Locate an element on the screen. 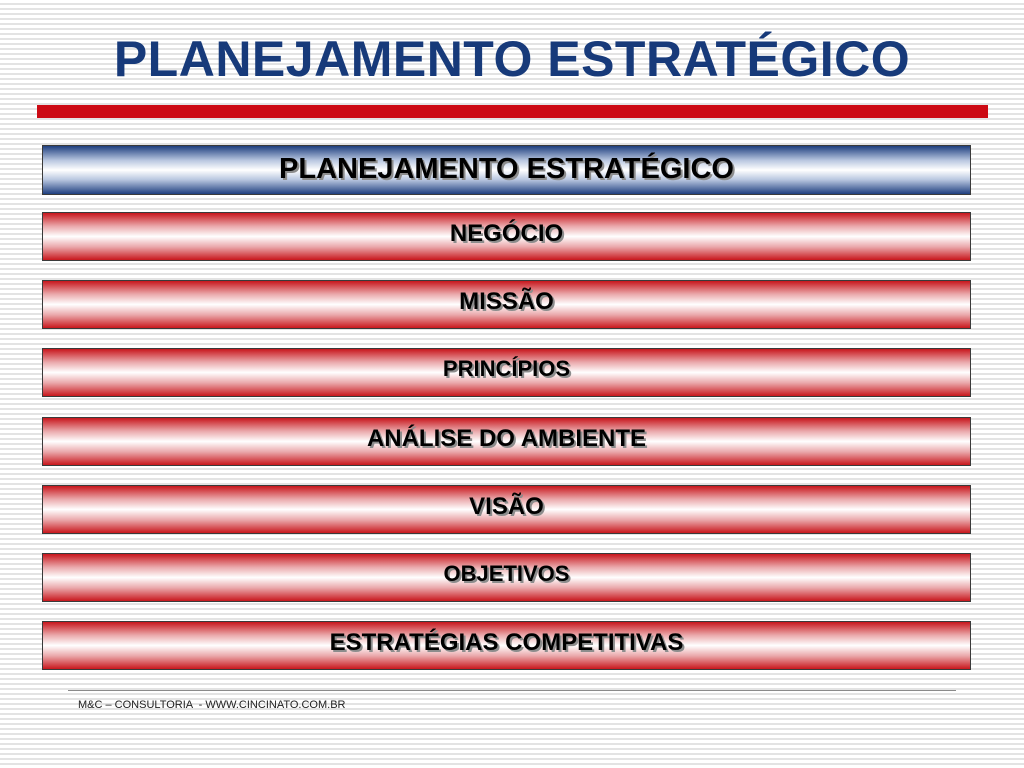  step-box-principios: PRINCÍPIOS is located at coordinates (506, 372).